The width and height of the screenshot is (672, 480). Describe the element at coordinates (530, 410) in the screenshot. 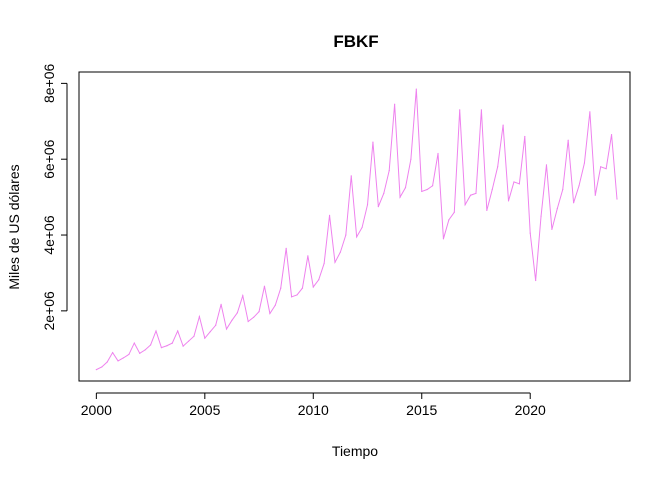

I see `x-tick-label: 2020` at that location.